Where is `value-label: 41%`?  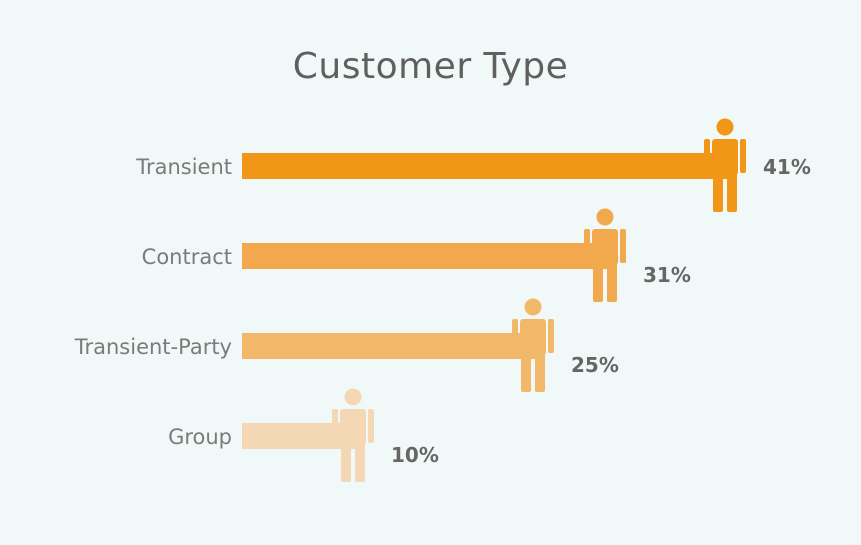 value-label: 41% is located at coordinates (787, 167).